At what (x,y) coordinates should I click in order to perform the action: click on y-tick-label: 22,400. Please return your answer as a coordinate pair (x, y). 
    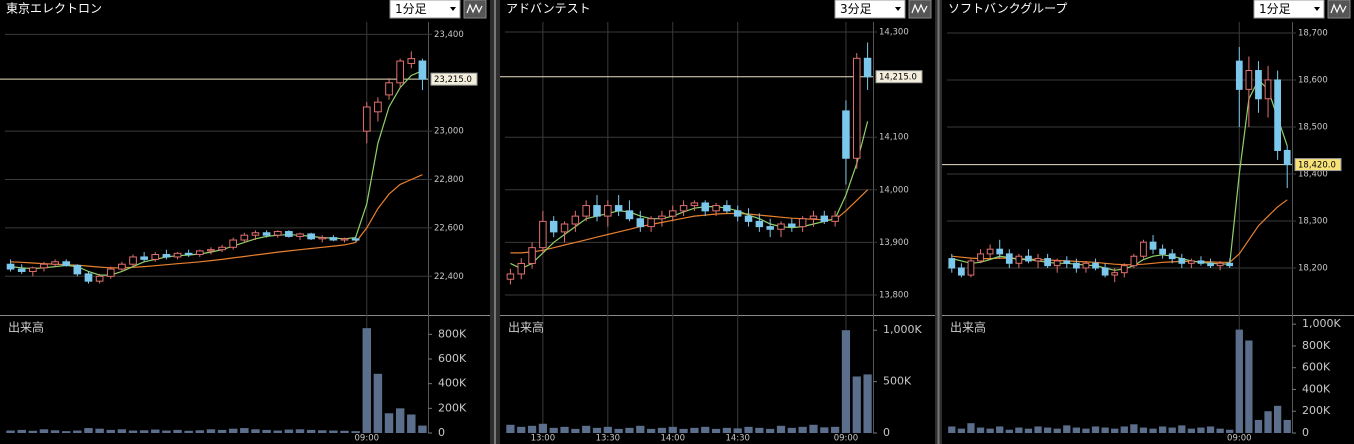
    Looking at the image, I should click on (449, 277).